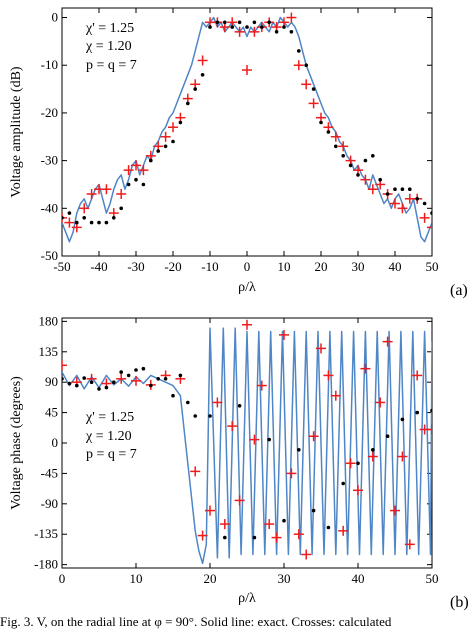 Image resolution: width=474 pixels, height=632 pixels. Describe the element at coordinates (284, 578) in the screenshot. I see `x-tick-label: 30` at that location.